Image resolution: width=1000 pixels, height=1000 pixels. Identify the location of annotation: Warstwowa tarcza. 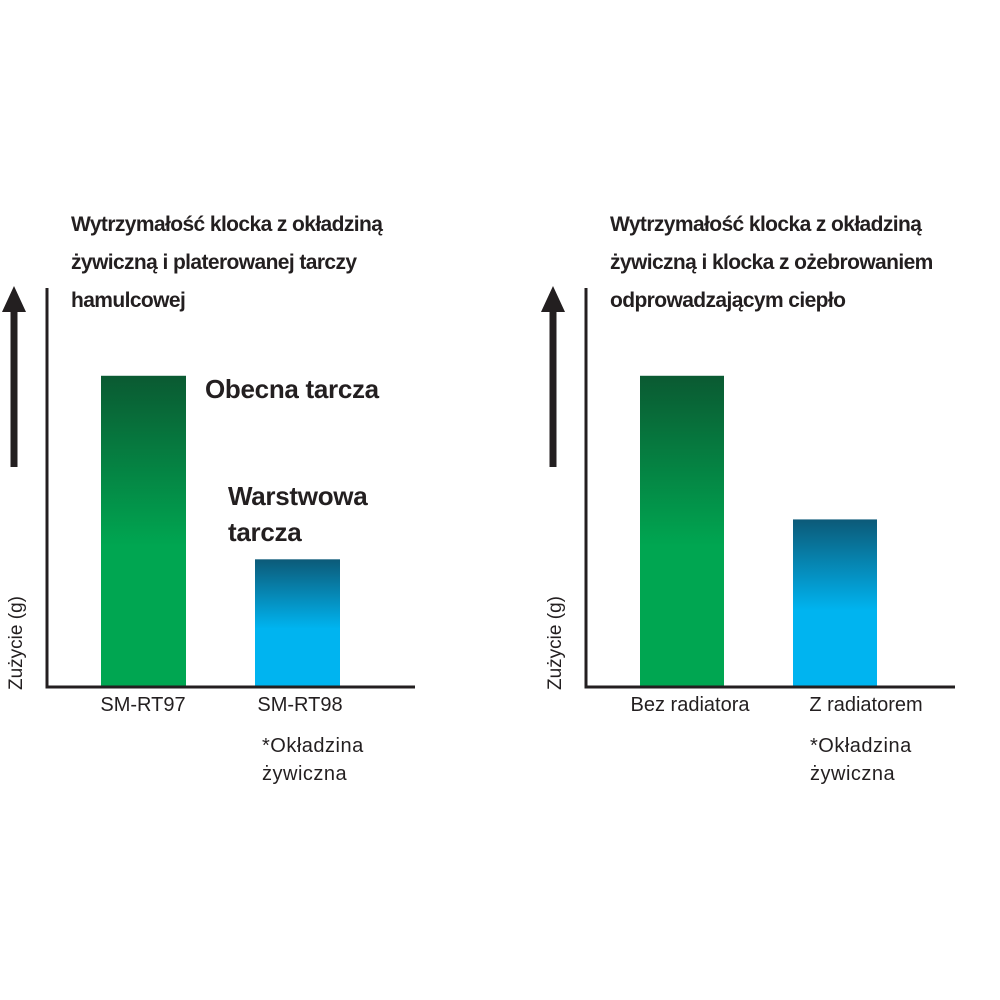
(298, 514).